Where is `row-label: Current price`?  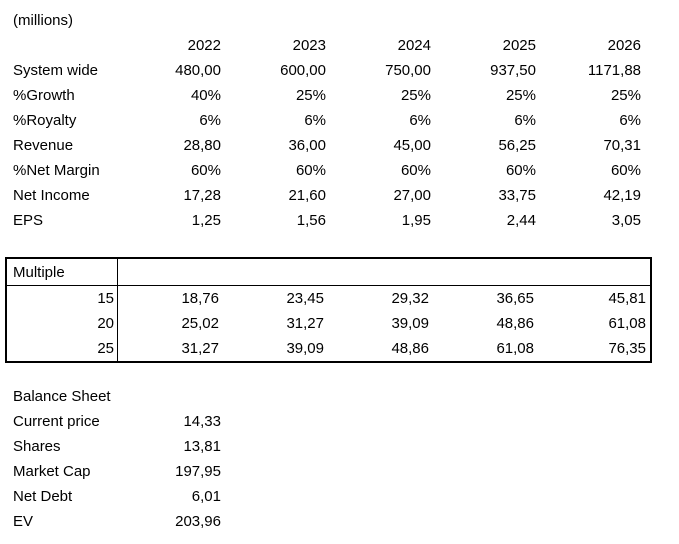
row-label: Current price is located at coordinates (56, 421).